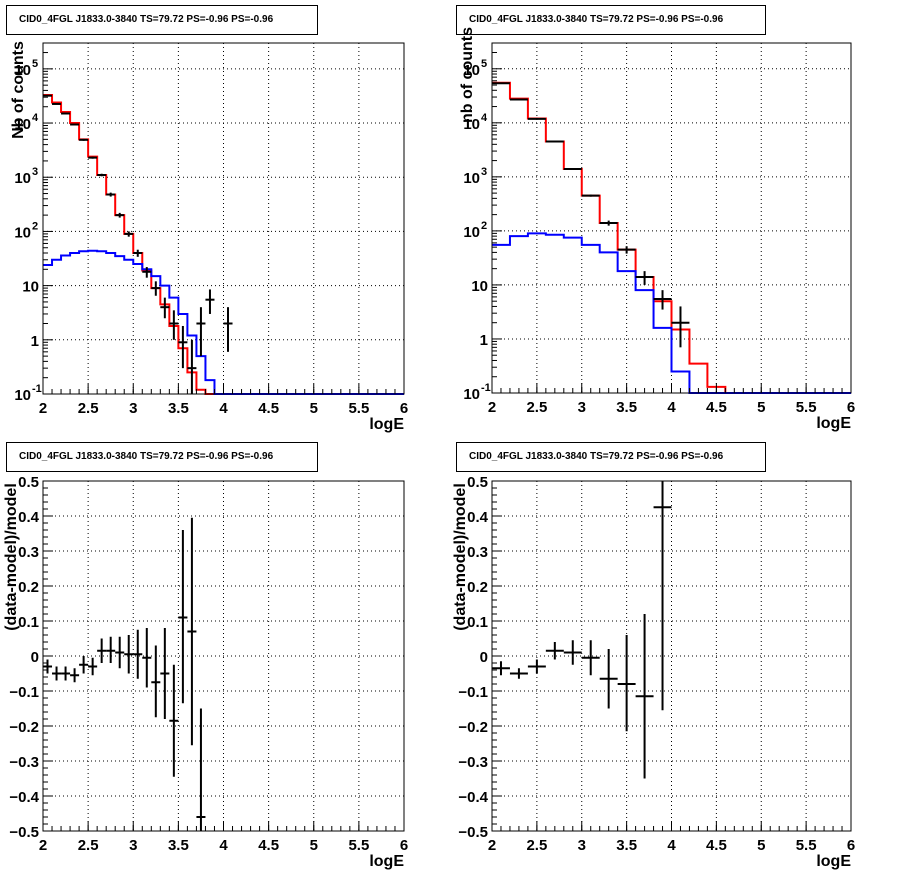 This screenshot has height=875, width=898. I want to click on x-tick-label: 4, so click(671, 845).